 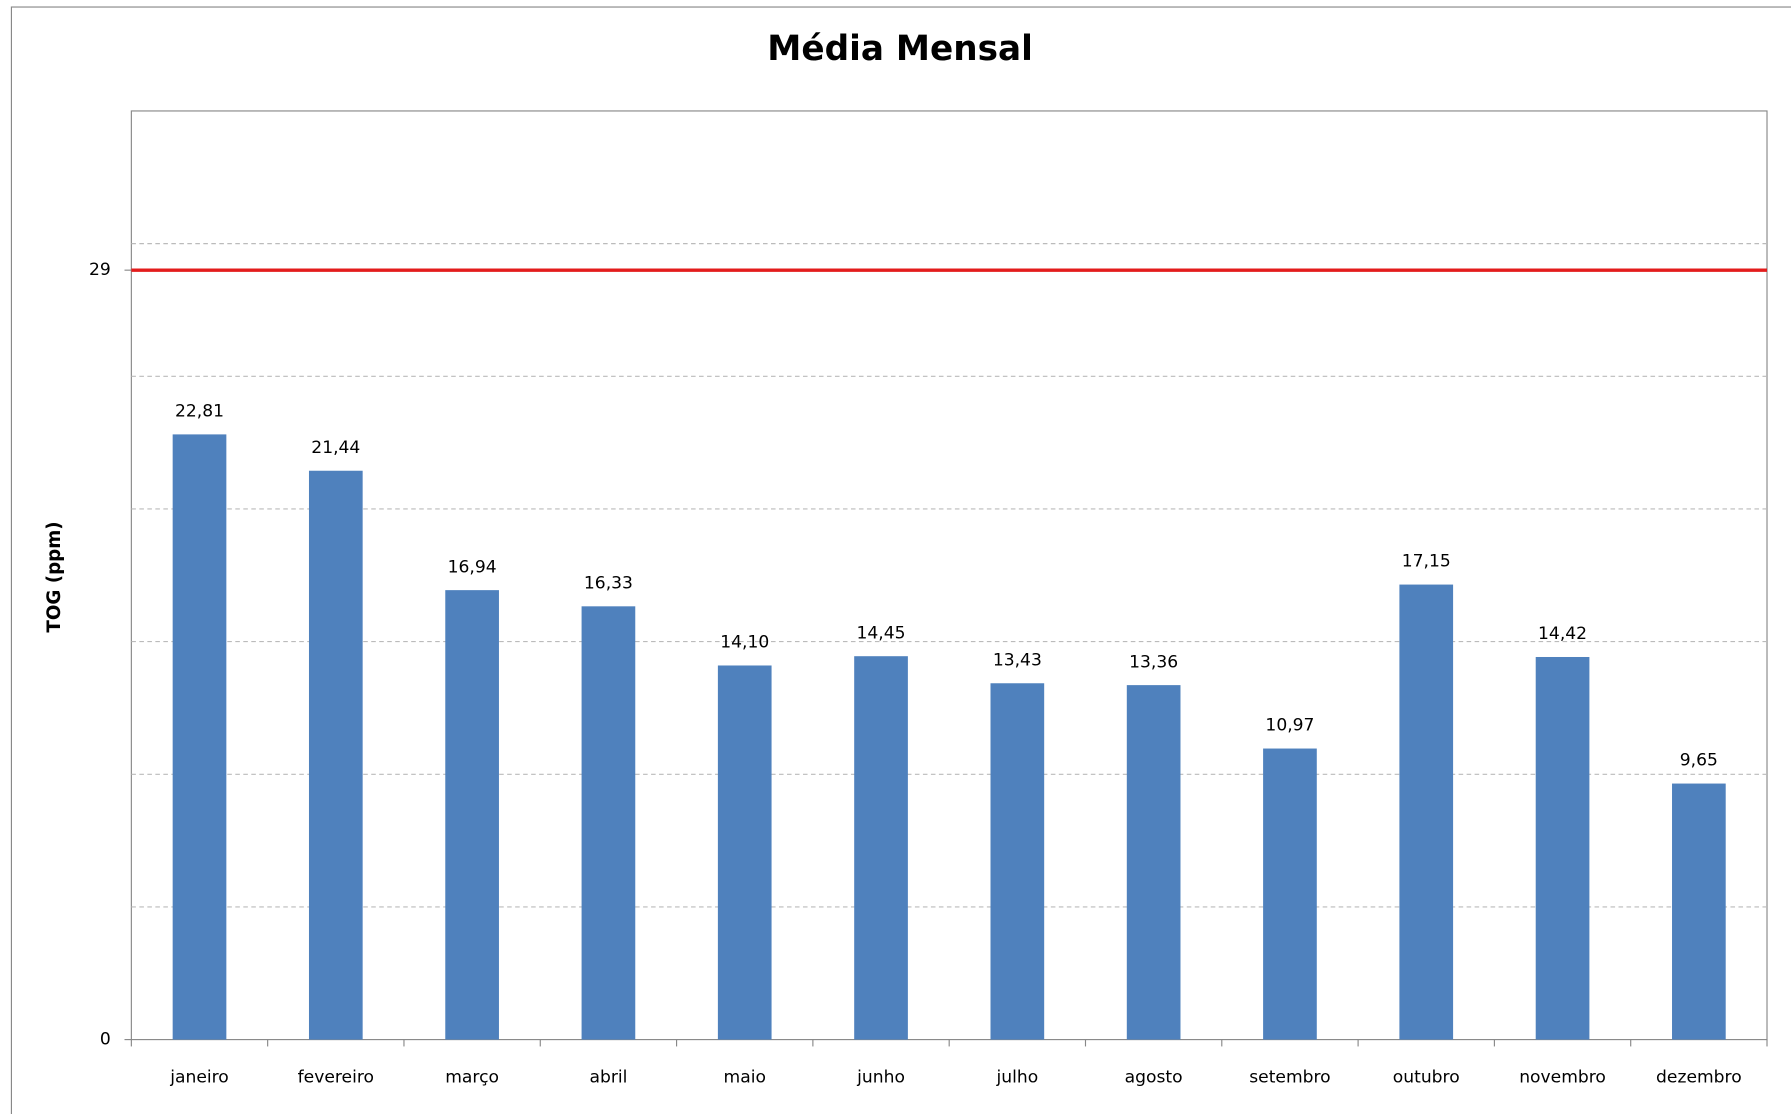 I want to click on x-tick-label: julho, so click(x=1016, y=1077).